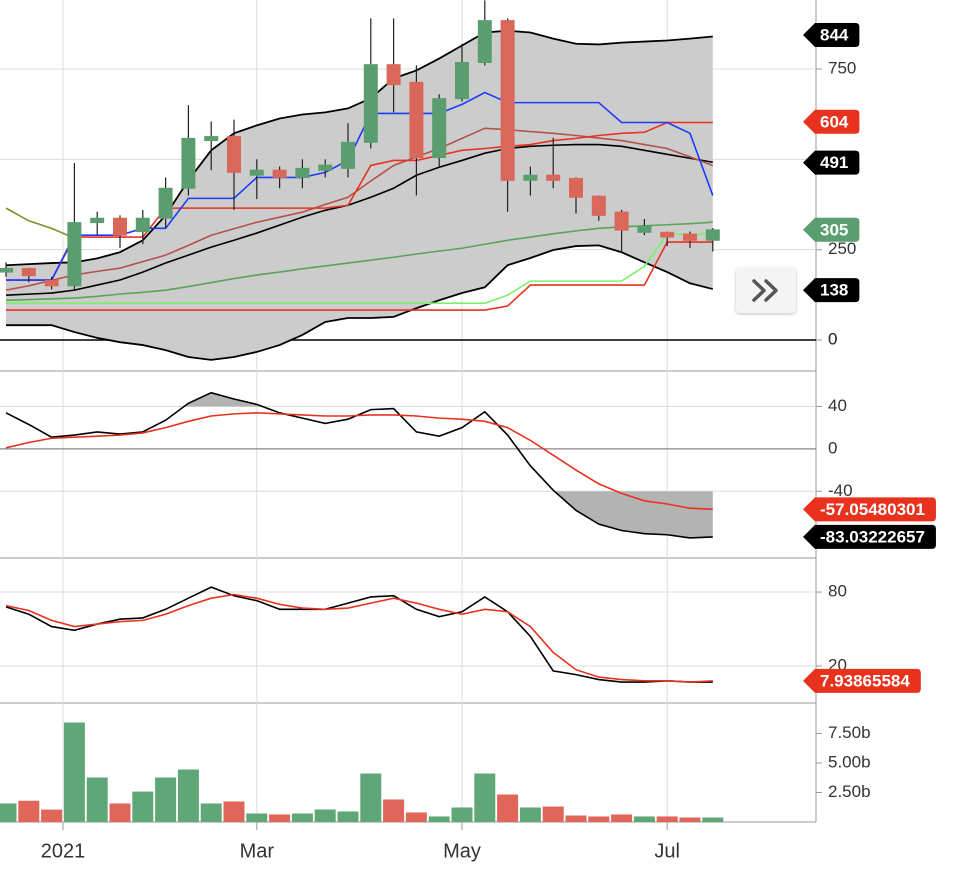  I want to click on price-tag-label: 7.93865584, so click(865, 680).